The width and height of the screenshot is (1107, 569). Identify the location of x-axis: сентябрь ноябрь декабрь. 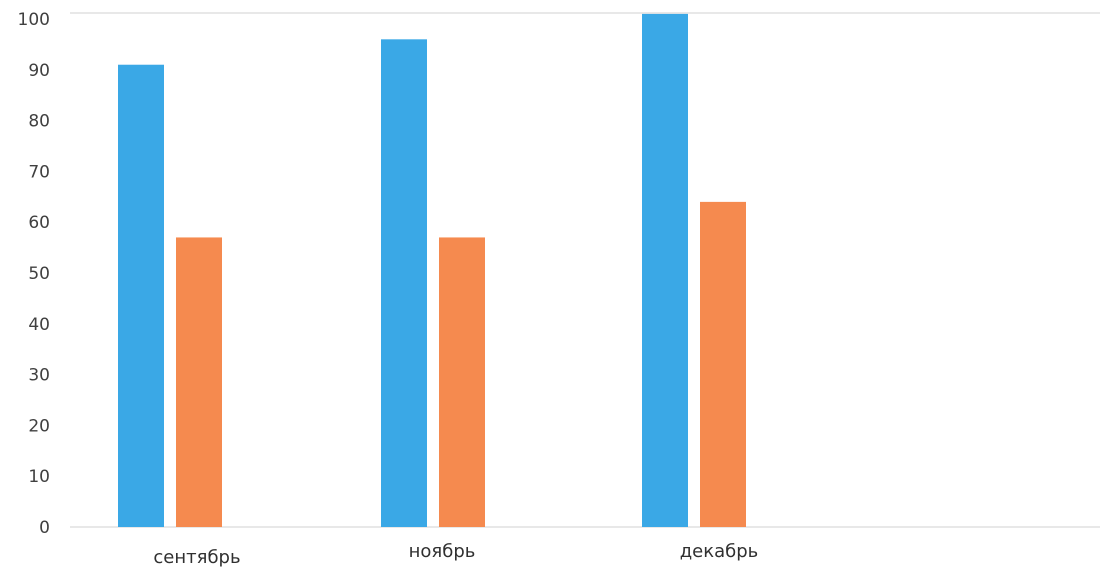
(455, 554).